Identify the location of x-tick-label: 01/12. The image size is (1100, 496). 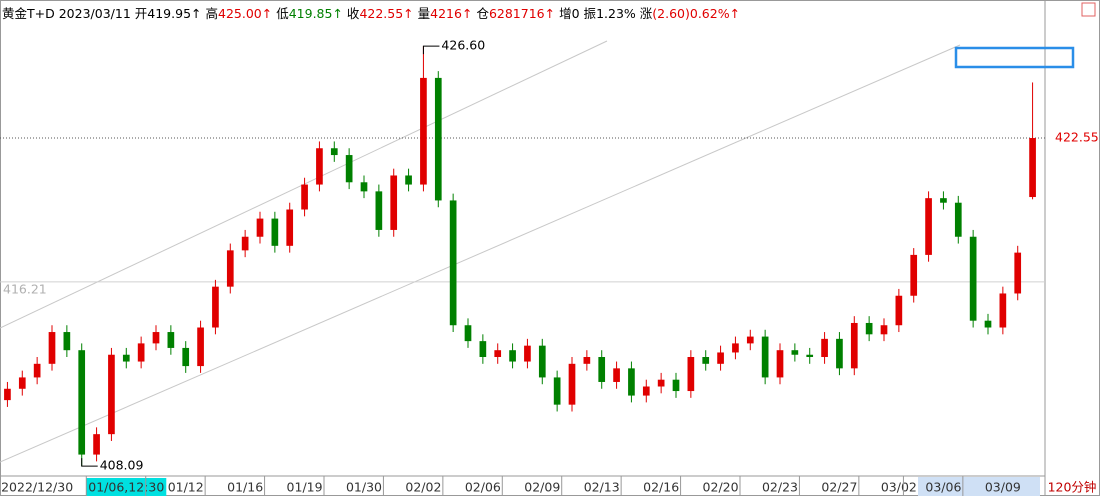
(186, 487).